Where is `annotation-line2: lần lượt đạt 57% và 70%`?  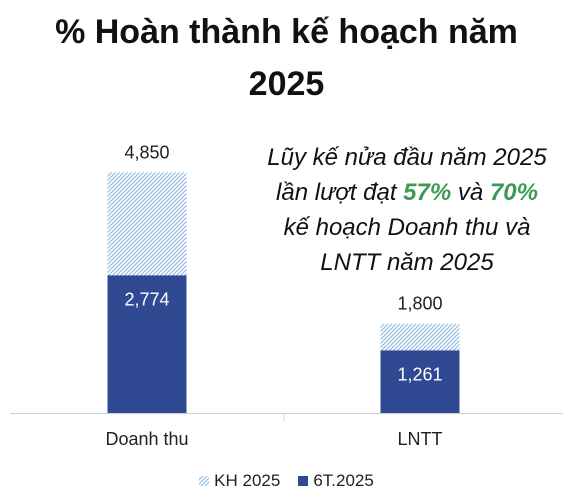 annotation-line2: lần lượt đạt 57% và 70% is located at coordinates (407, 192).